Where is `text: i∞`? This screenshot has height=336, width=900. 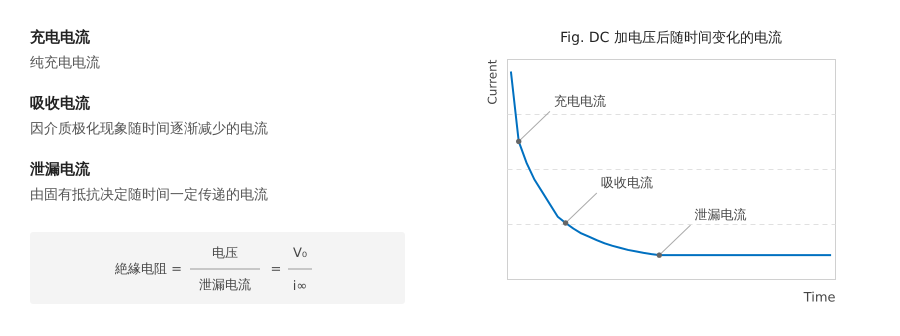
text: i∞ is located at coordinates (300, 286).